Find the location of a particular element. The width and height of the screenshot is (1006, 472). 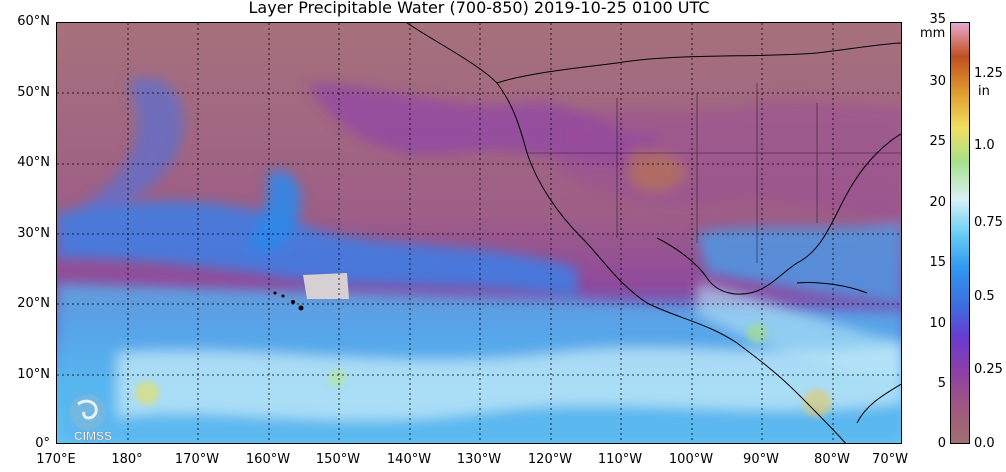

missing-data-patch is located at coordinates (326, 286).